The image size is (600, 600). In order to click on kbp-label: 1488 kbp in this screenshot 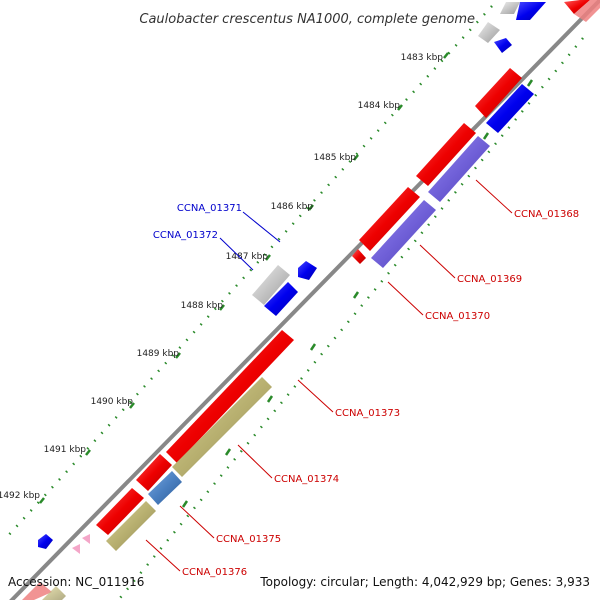, I will do `click(202, 306)`.